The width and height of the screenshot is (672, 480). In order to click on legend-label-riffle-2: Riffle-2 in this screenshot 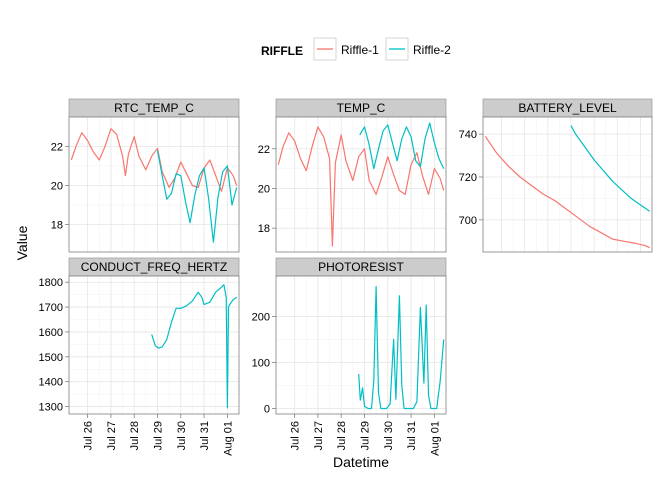, I will do `click(432, 50)`.